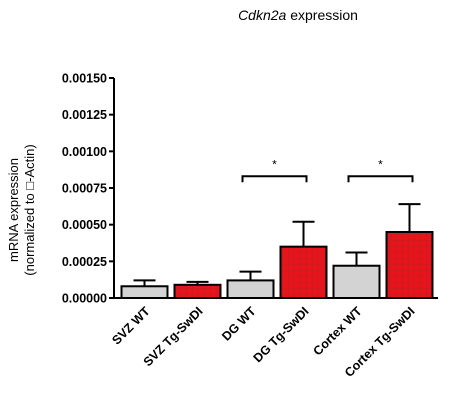 The height and width of the screenshot is (411, 450). What do you see at coordinates (84, 152) in the screenshot?
I see `y-tick-label: 0.00100` at bounding box center [84, 152].